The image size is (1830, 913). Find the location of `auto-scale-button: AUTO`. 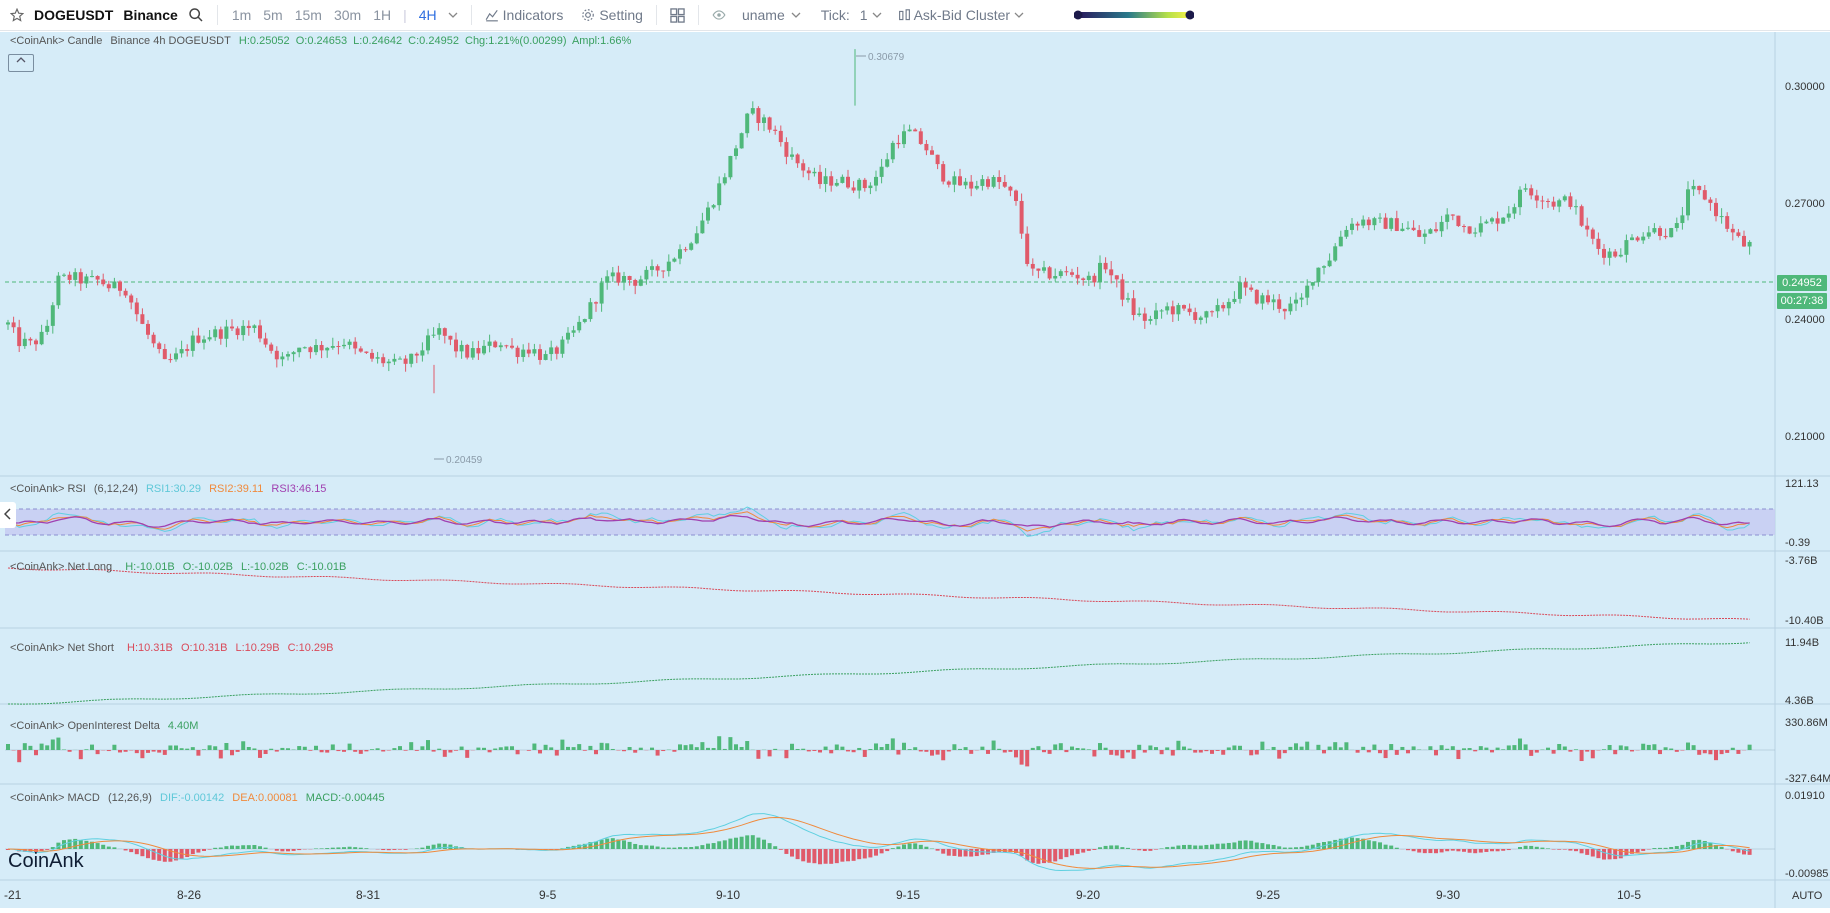

auto-scale-button: AUTO is located at coordinates (1807, 896).